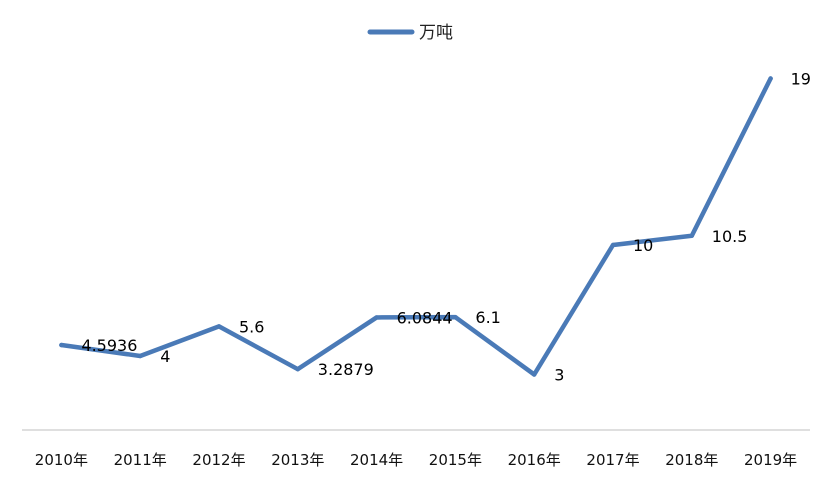  What do you see at coordinates (109, 345) in the screenshot?
I see `data-label: 4.5936` at bounding box center [109, 345].